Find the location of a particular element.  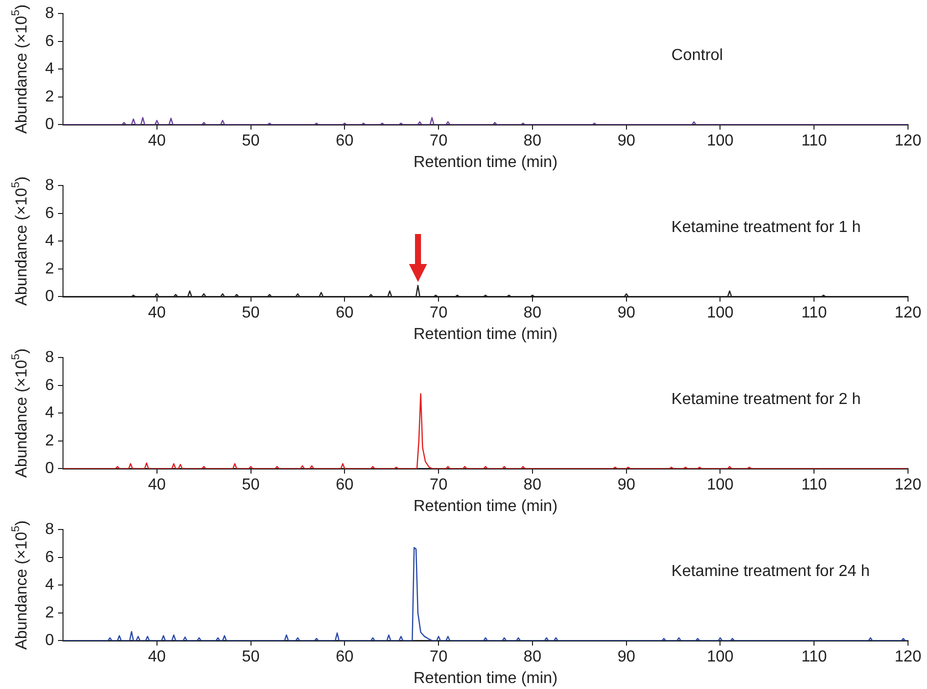

annotation: Ketamine treatment for 1 h is located at coordinates (766, 227).